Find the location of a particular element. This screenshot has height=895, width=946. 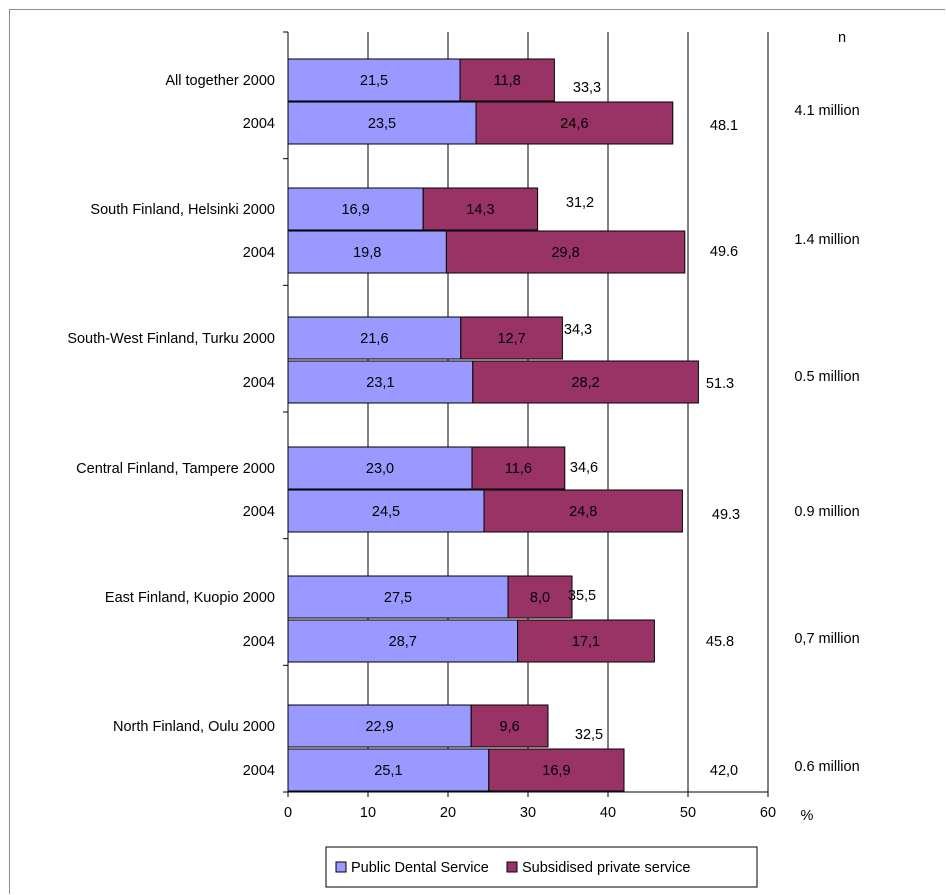

x-axis-unit: % is located at coordinates (807, 816).